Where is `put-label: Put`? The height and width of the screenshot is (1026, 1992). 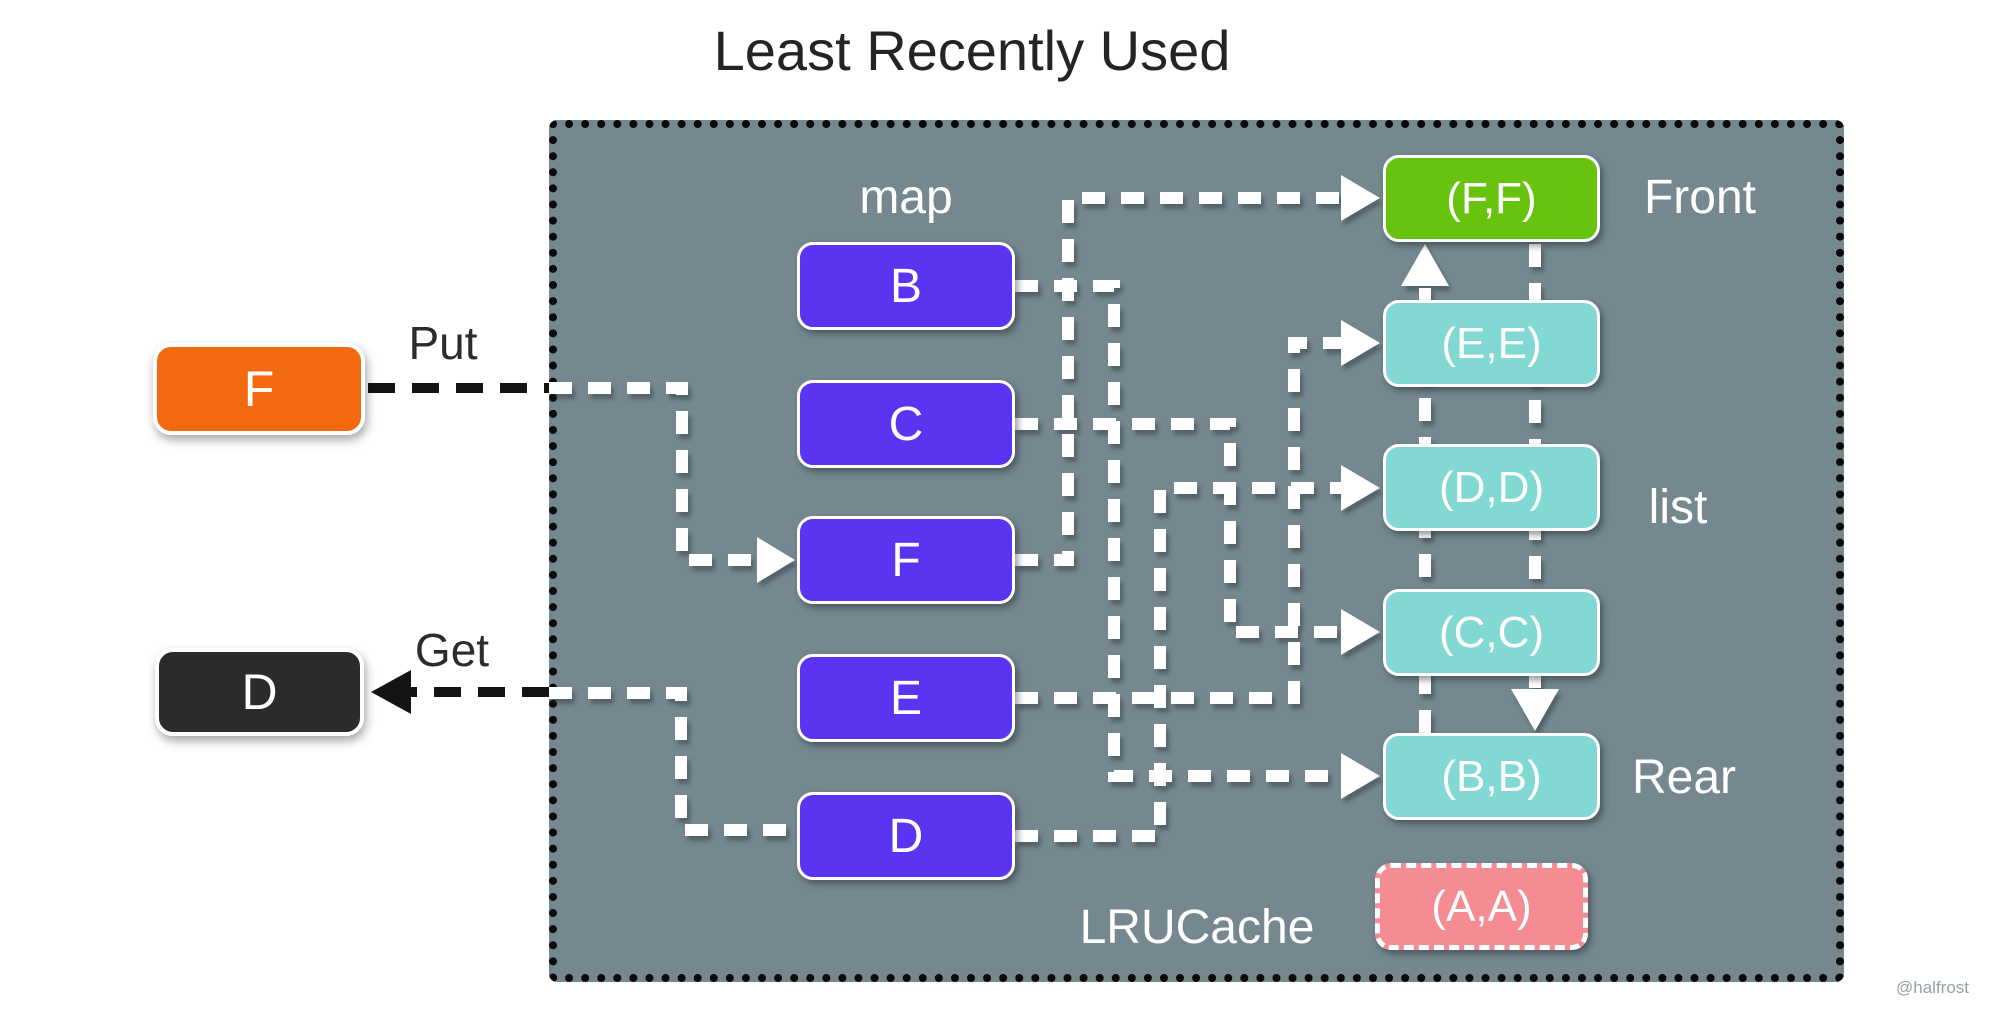 put-label: Put is located at coordinates (443, 343).